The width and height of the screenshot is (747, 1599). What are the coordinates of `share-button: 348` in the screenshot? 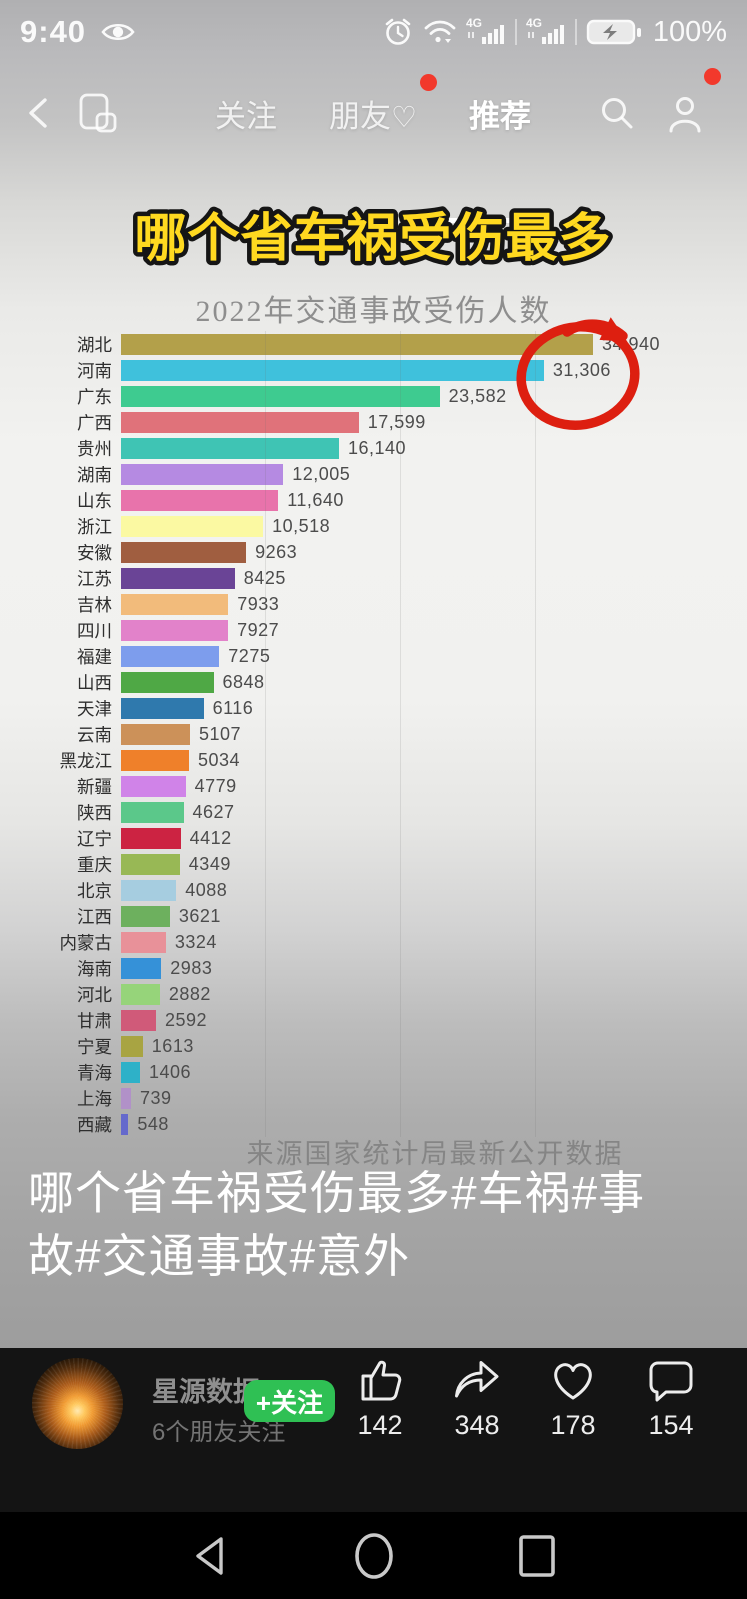 It's located at (477, 1398).